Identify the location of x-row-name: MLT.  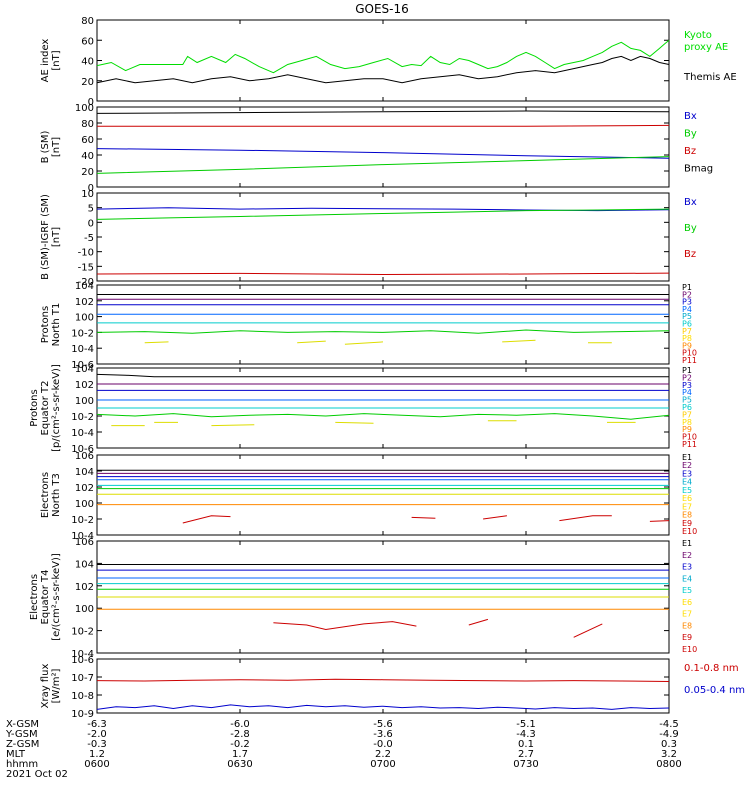
(16, 754).